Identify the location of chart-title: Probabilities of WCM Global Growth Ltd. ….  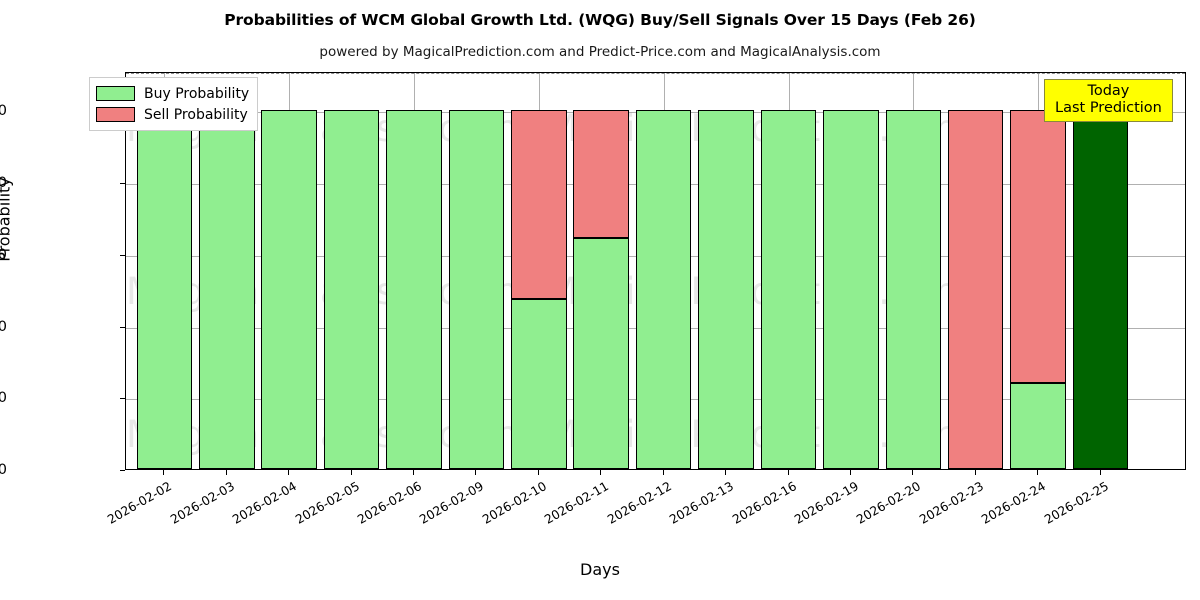
(600, 20).